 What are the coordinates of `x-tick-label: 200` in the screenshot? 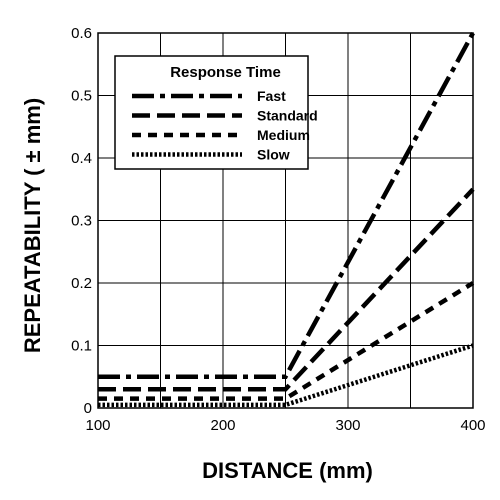 It's located at (222, 425).